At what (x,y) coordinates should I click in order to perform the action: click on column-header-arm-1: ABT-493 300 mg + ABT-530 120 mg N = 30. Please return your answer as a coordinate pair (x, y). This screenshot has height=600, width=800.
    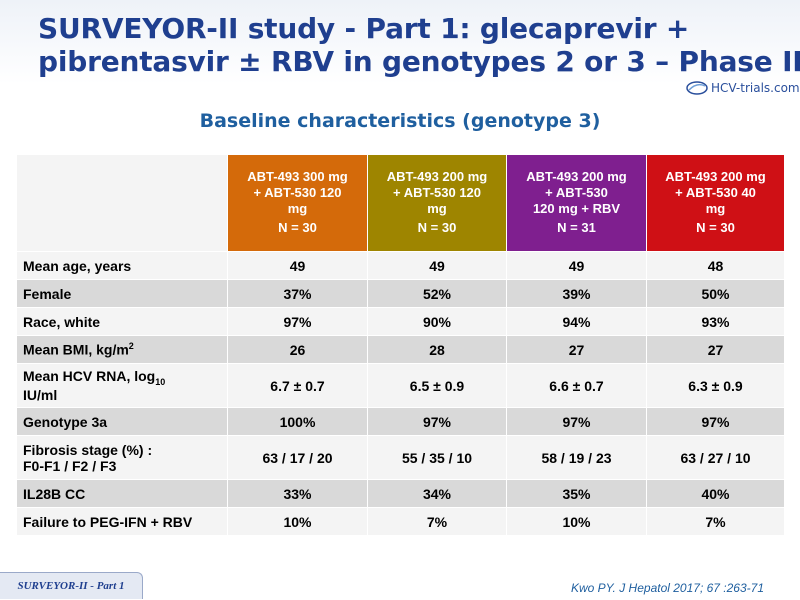
    Looking at the image, I should click on (297, 203).